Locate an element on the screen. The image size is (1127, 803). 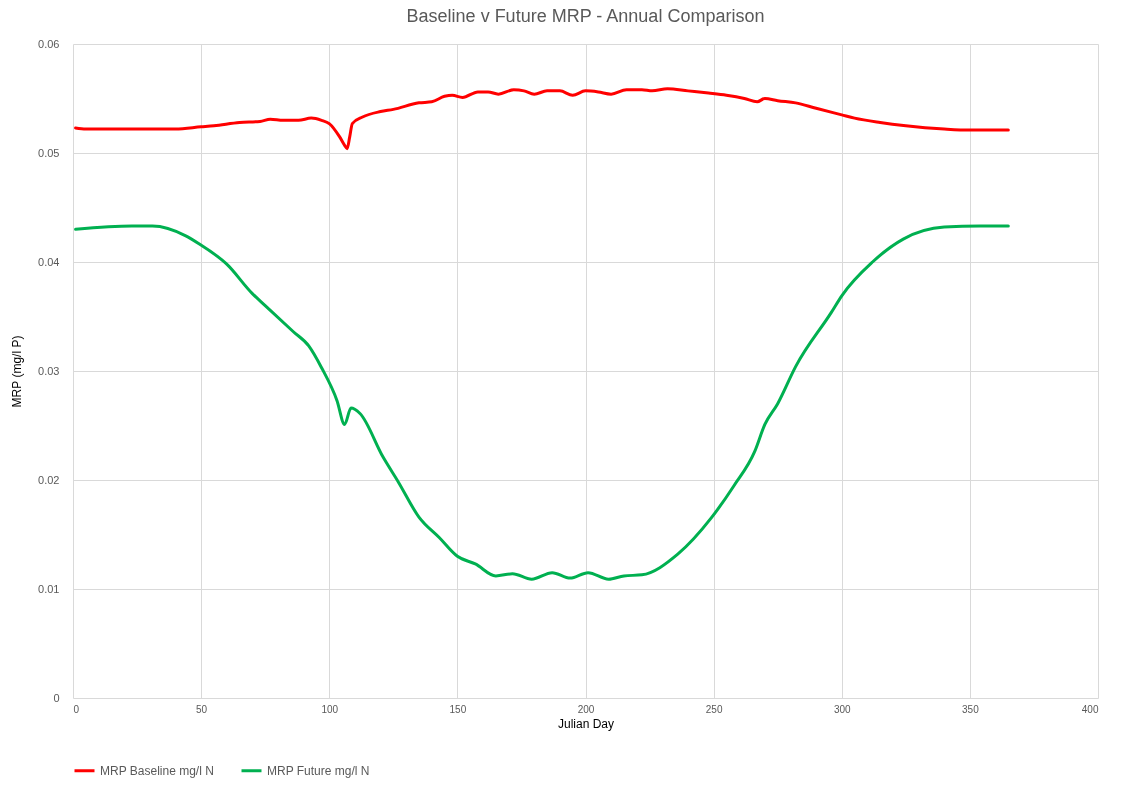
y-axis-title: MRP (mg/l P) is located at coordinates (17, 371).